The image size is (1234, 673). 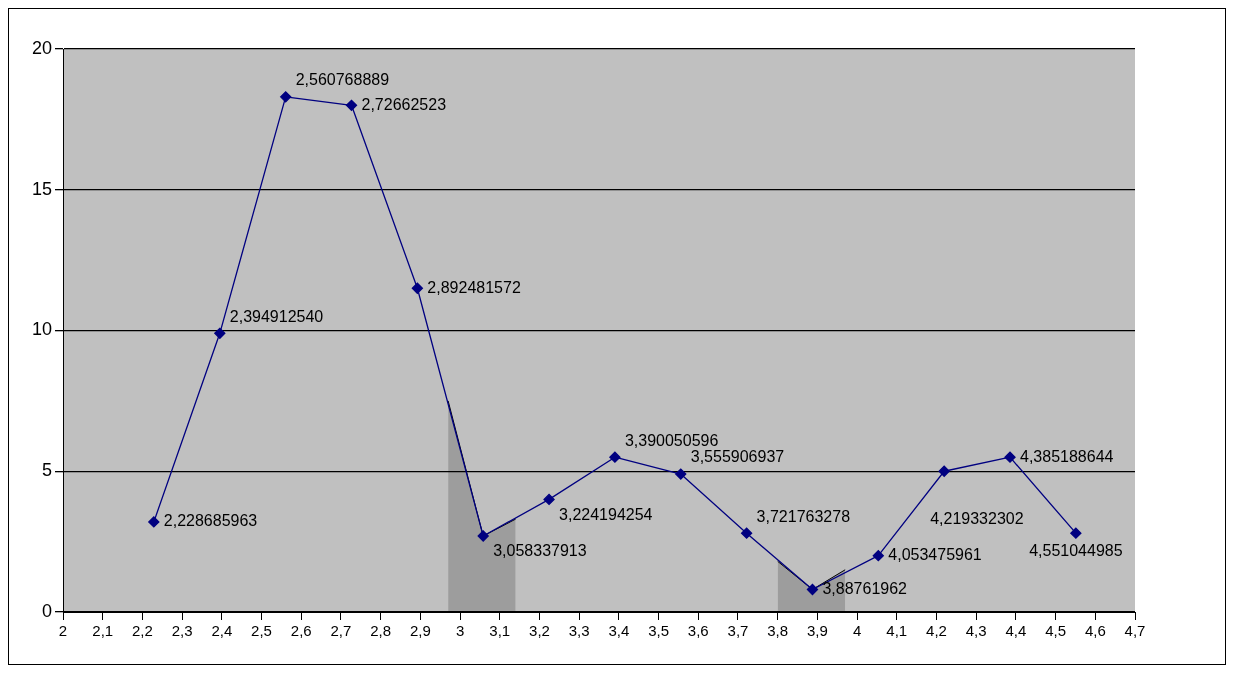 What do you see at coordinates (865, 588) in the screenshot?
I see `data-label: 3,88761962` at bounding box center [865, 588].